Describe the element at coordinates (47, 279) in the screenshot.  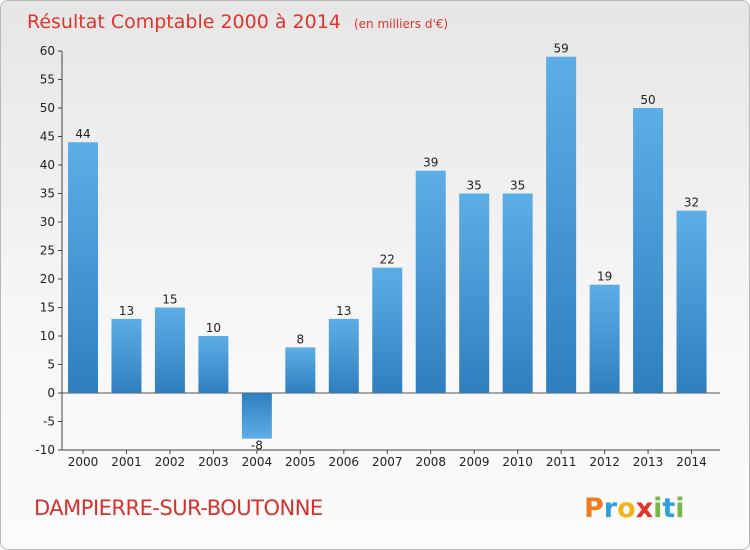
I see `y-tick-label: 20` at that location.